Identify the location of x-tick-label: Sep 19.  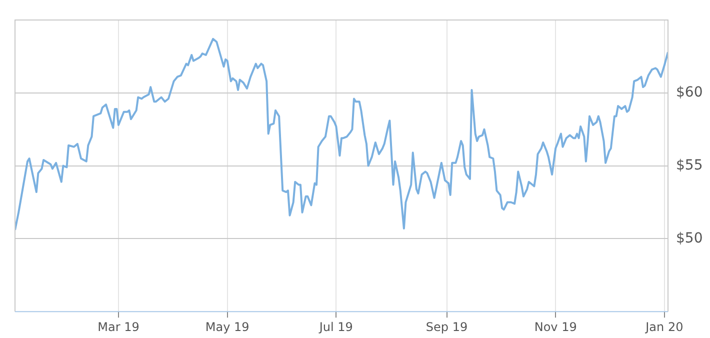
(447, 327).